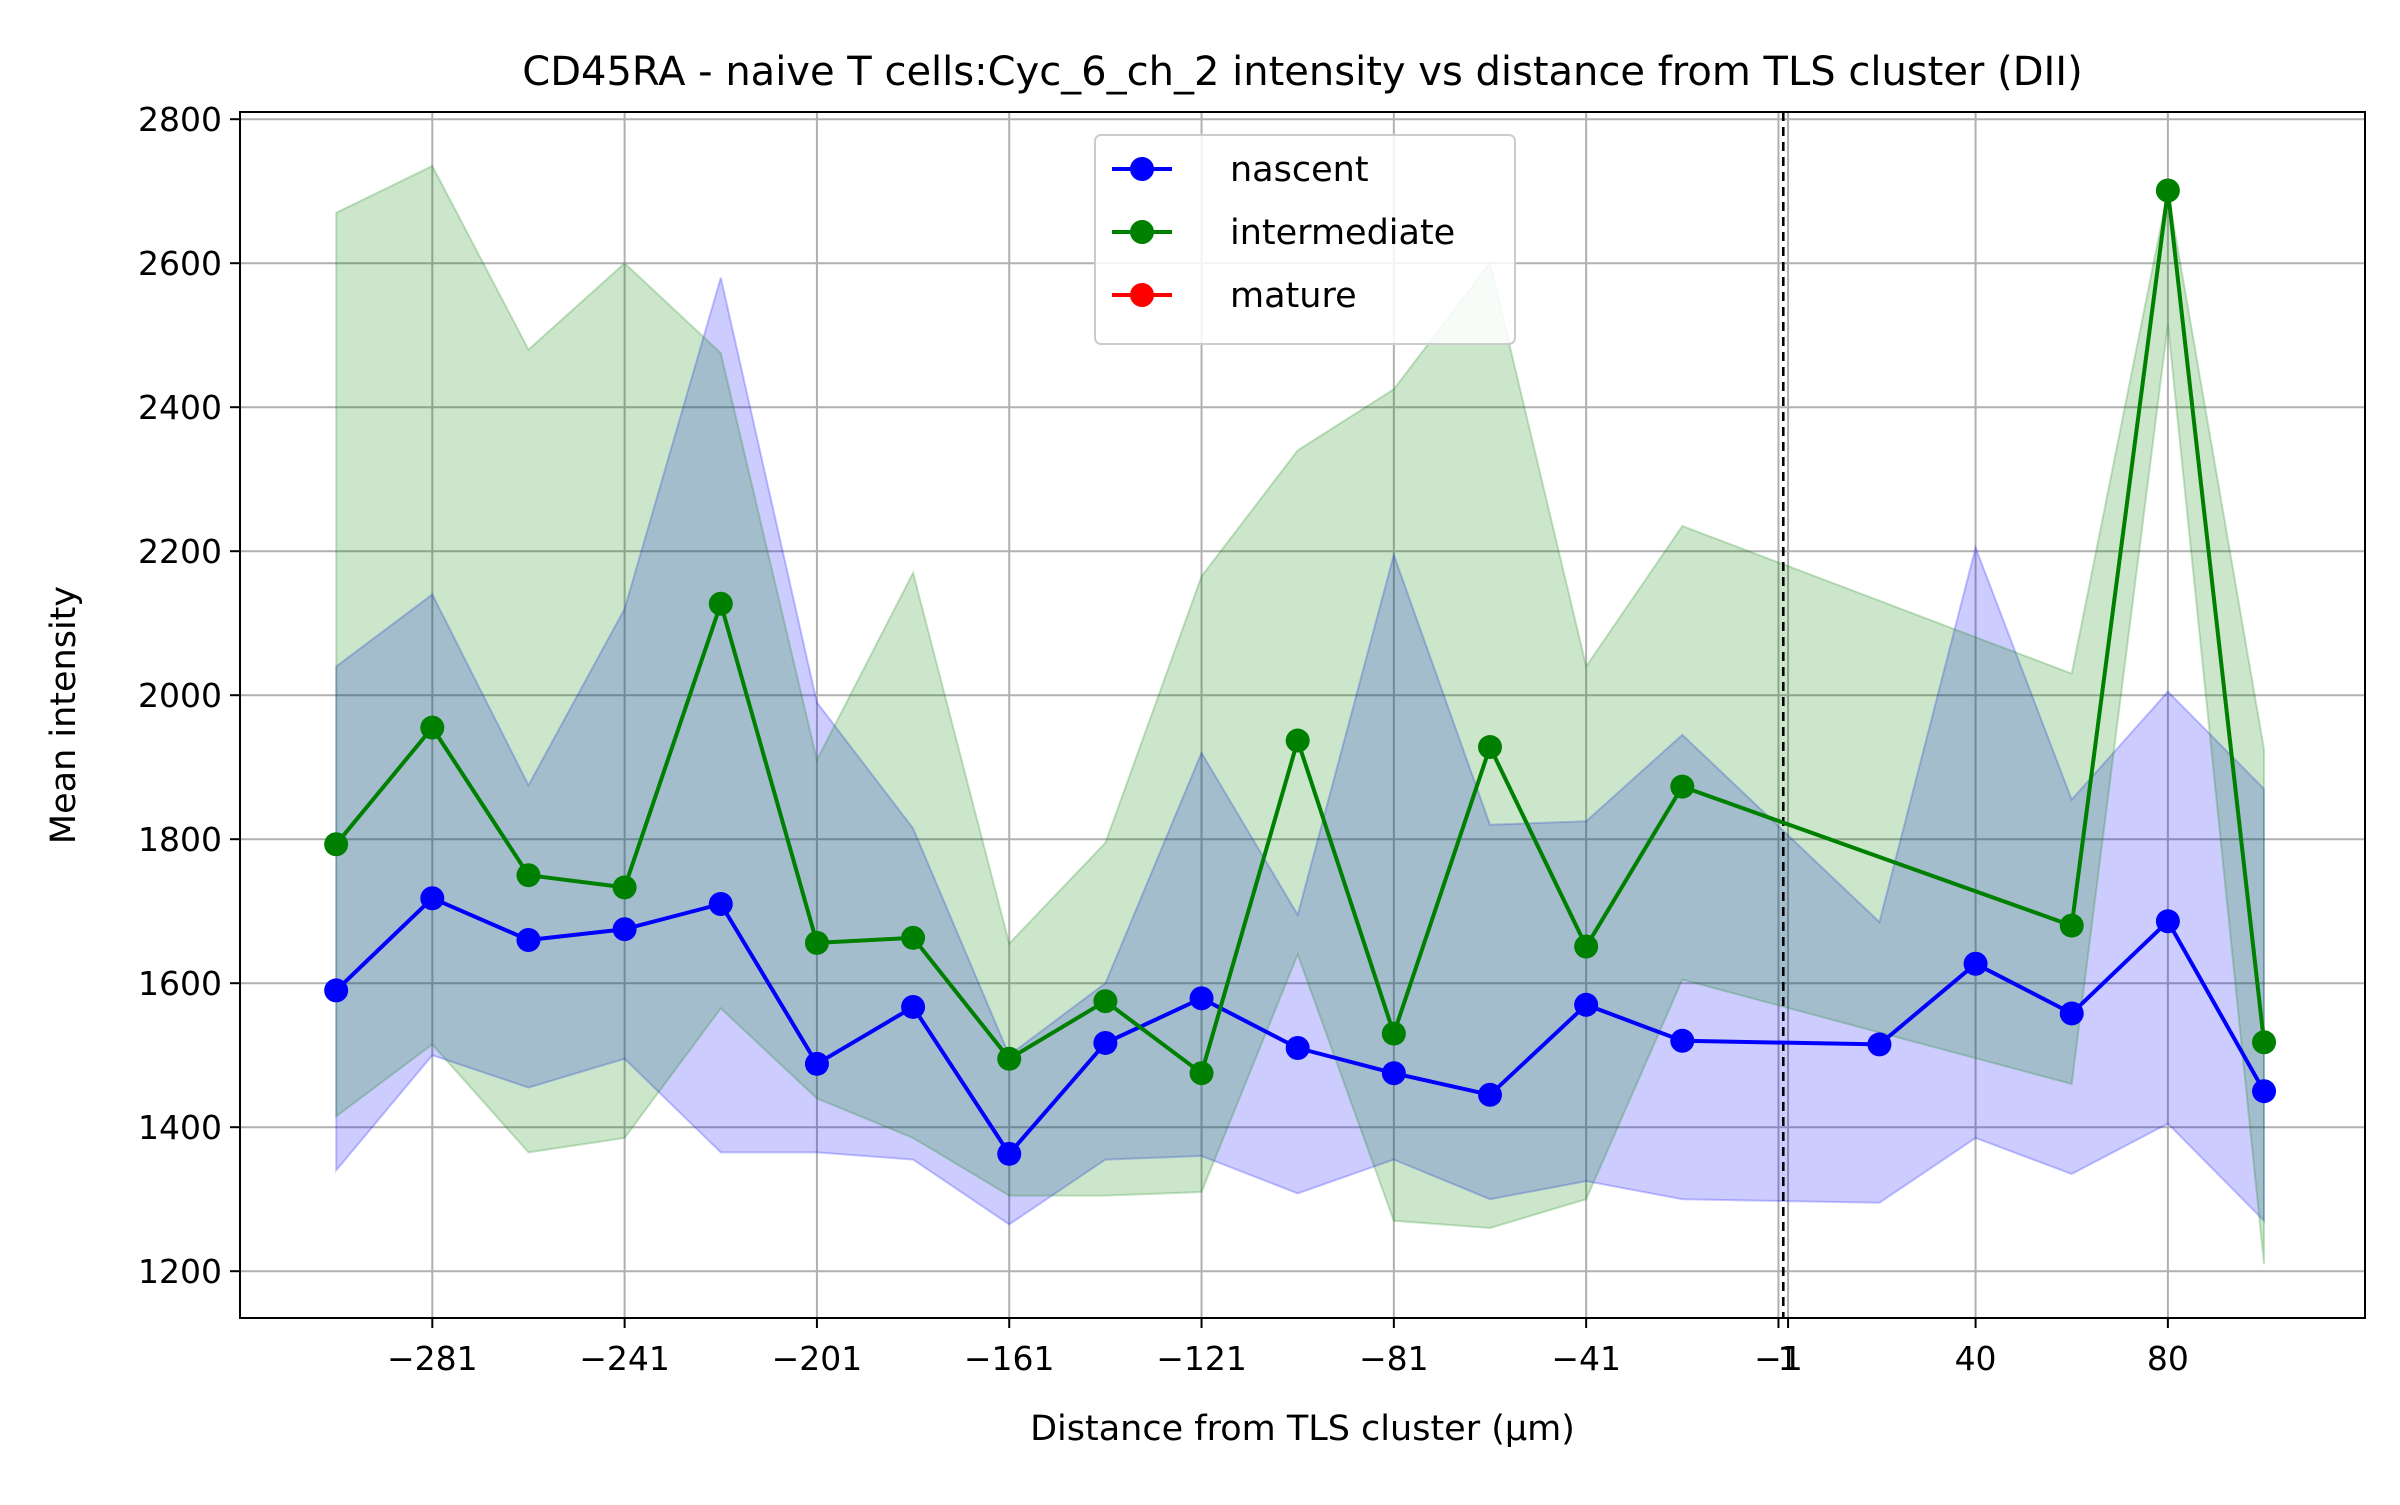 This screenshot has width=2400, height=1505. Describe the element at coordinates (2168, 1358) in the screenshot. I see `x-tick-label: 80` at that location.